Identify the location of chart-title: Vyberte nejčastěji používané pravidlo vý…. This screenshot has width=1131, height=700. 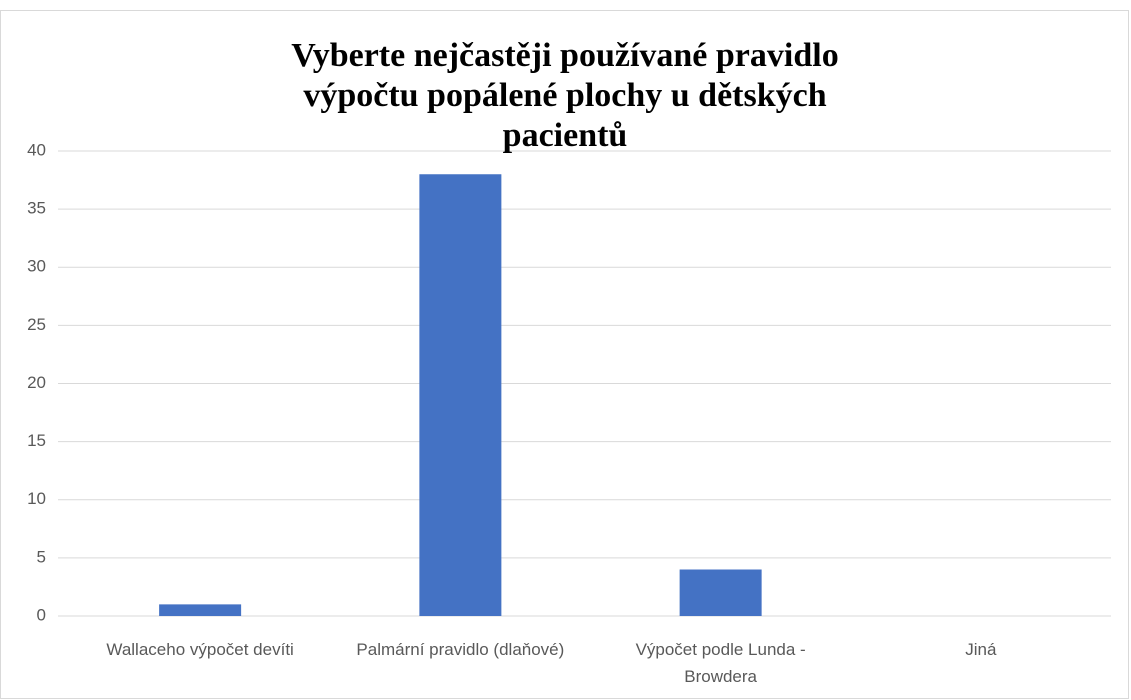
(565, 95).